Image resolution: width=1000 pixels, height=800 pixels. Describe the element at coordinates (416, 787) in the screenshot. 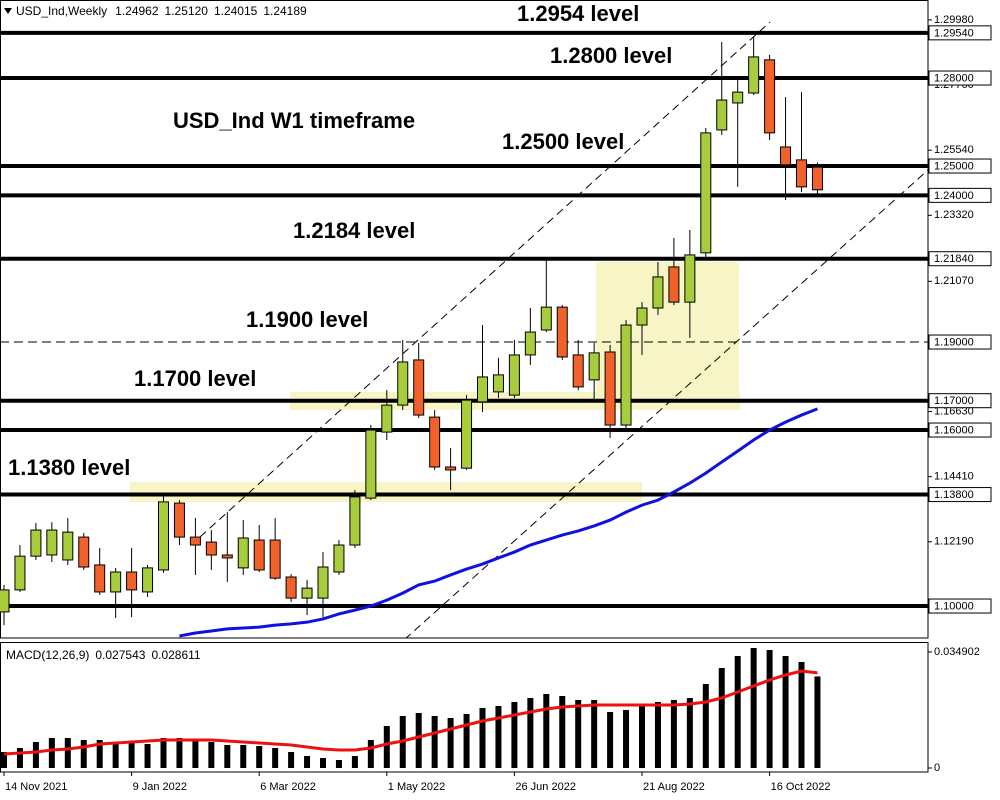

I see `x-tick-label: 1 May 2022` at that location.